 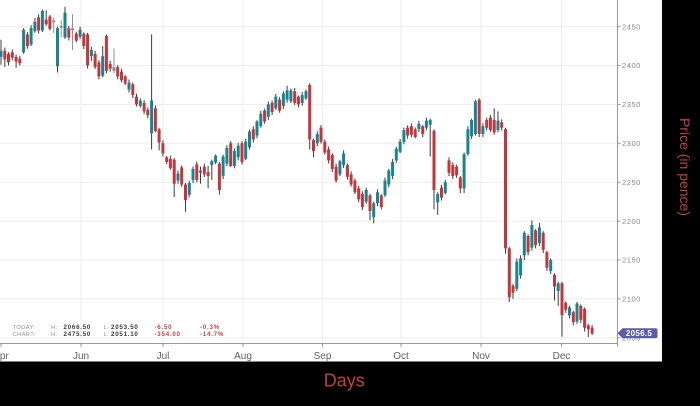 I want to click on svg-text: 2300, so click(x=631, y=143).